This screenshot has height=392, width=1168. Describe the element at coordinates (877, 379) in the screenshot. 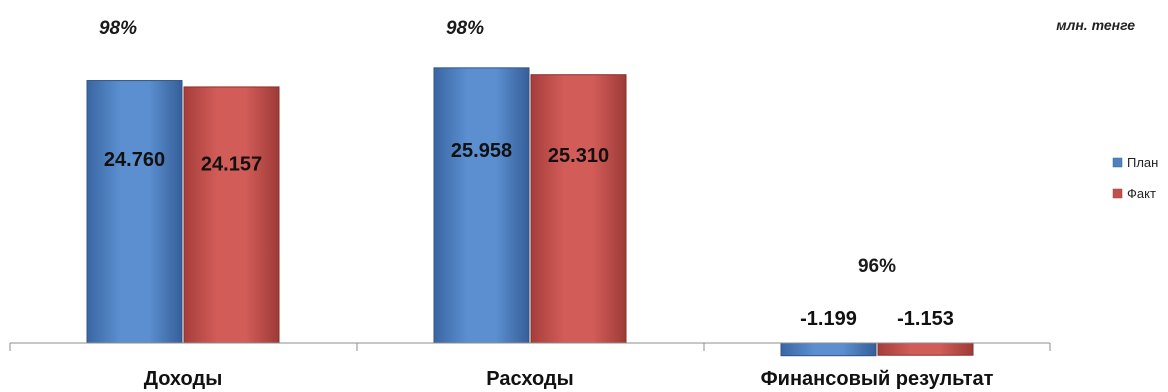

I see `category-label-3: Финансовый результат` at that location.